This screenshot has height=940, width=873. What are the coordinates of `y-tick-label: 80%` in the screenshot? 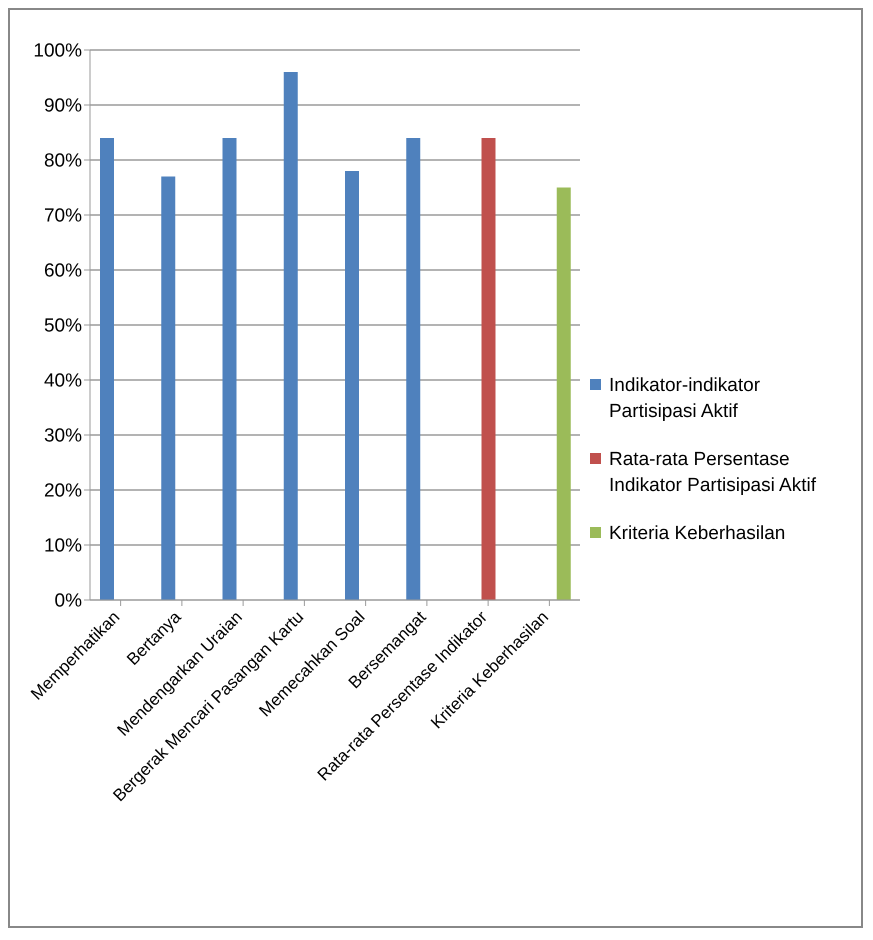 It's located at (63, 161).